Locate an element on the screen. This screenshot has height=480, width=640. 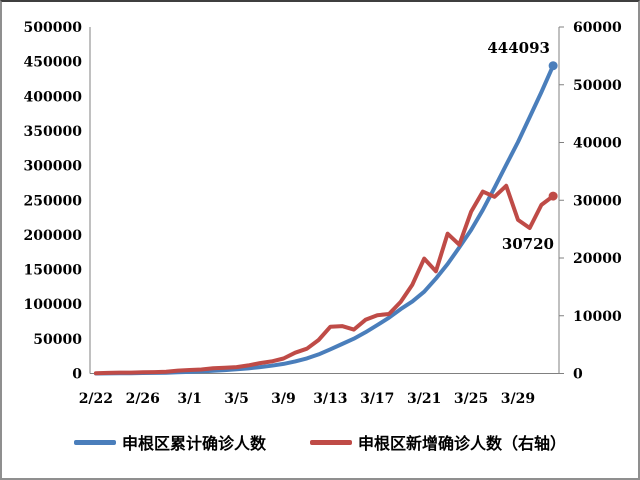
x-axis-tick-label: 3/29 is located at coordinates (518, 399).